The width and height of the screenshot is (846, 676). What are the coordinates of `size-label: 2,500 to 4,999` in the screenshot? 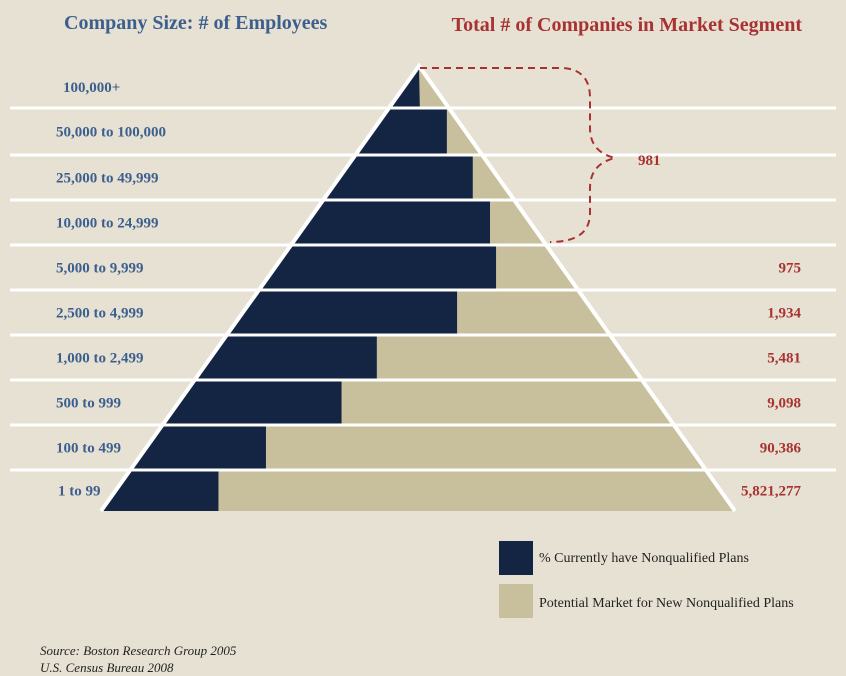 It's located at (100, 314).